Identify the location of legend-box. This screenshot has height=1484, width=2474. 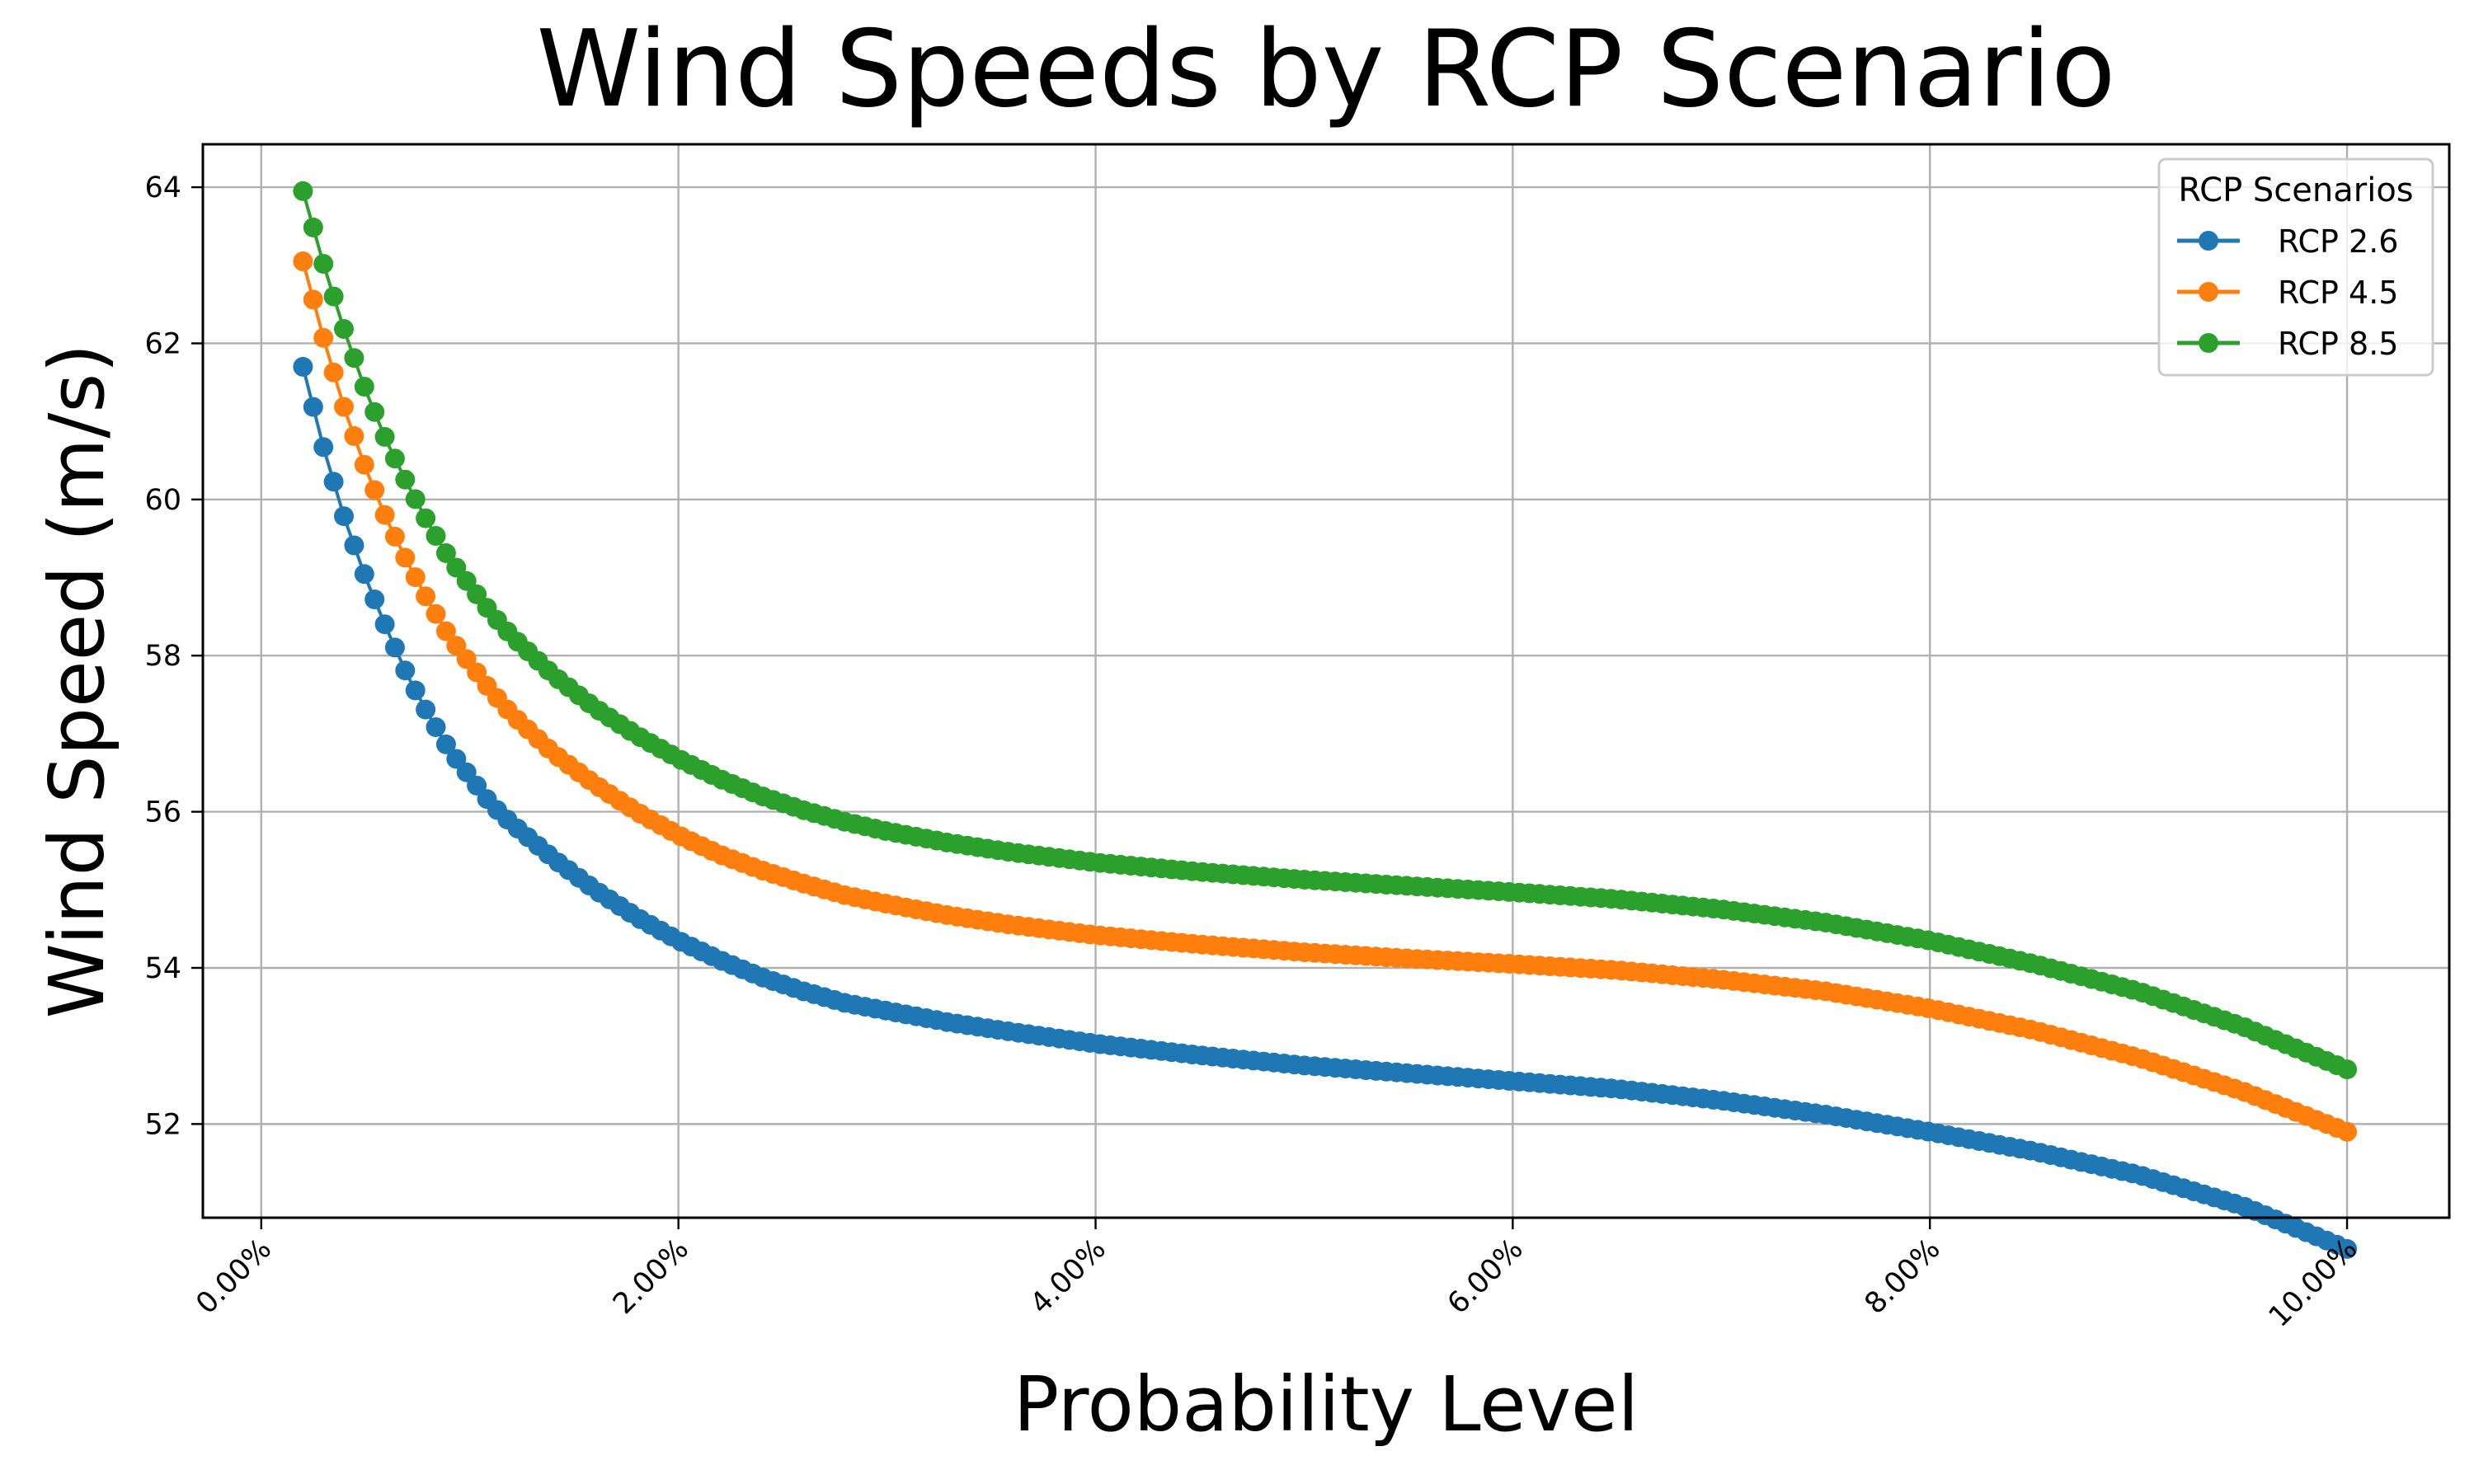
(2295, 267).